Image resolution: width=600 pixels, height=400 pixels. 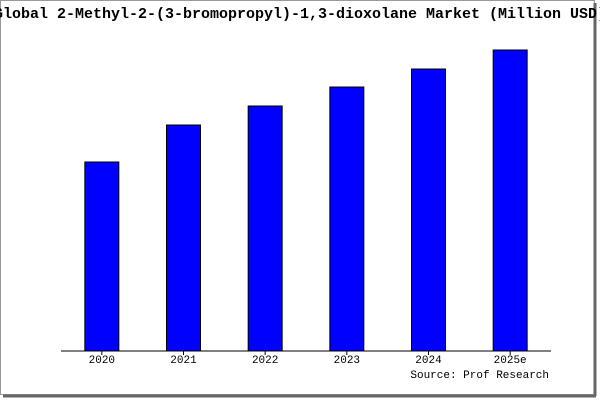 What do you see at coordinates (428, 361) in the screenshot?
I see `x-tick-label: 2024` at bounding box center [428, 361].